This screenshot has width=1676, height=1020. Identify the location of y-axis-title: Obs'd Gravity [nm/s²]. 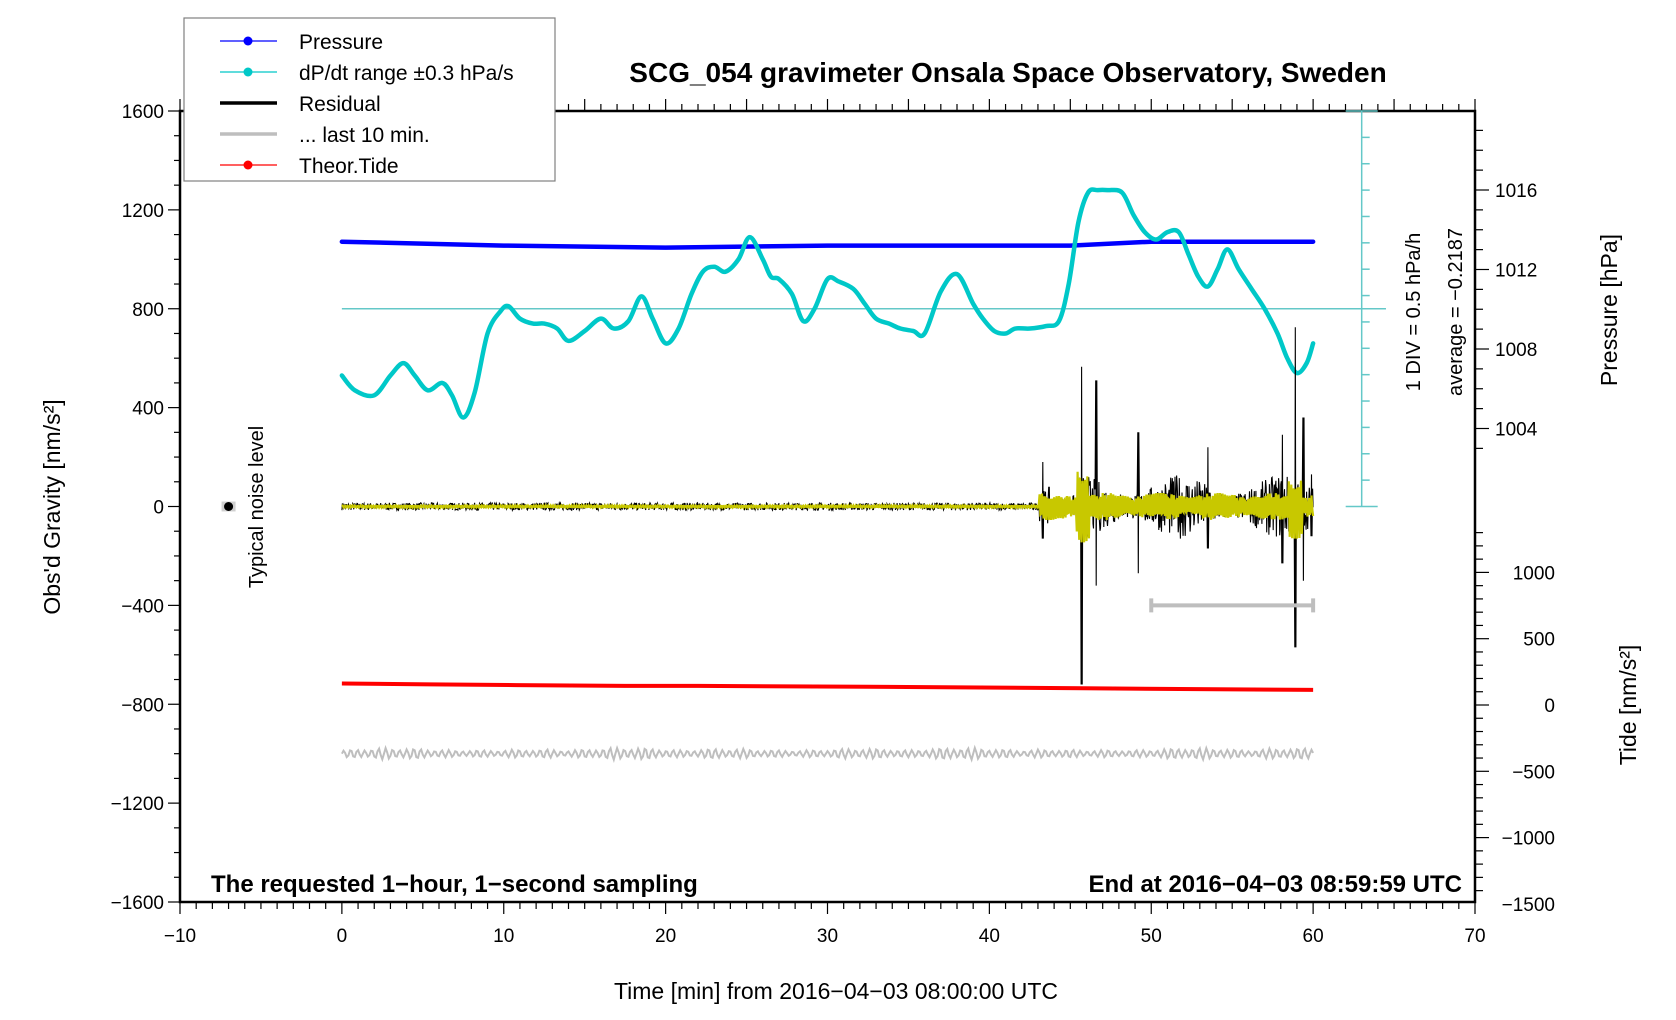
(52, 506).